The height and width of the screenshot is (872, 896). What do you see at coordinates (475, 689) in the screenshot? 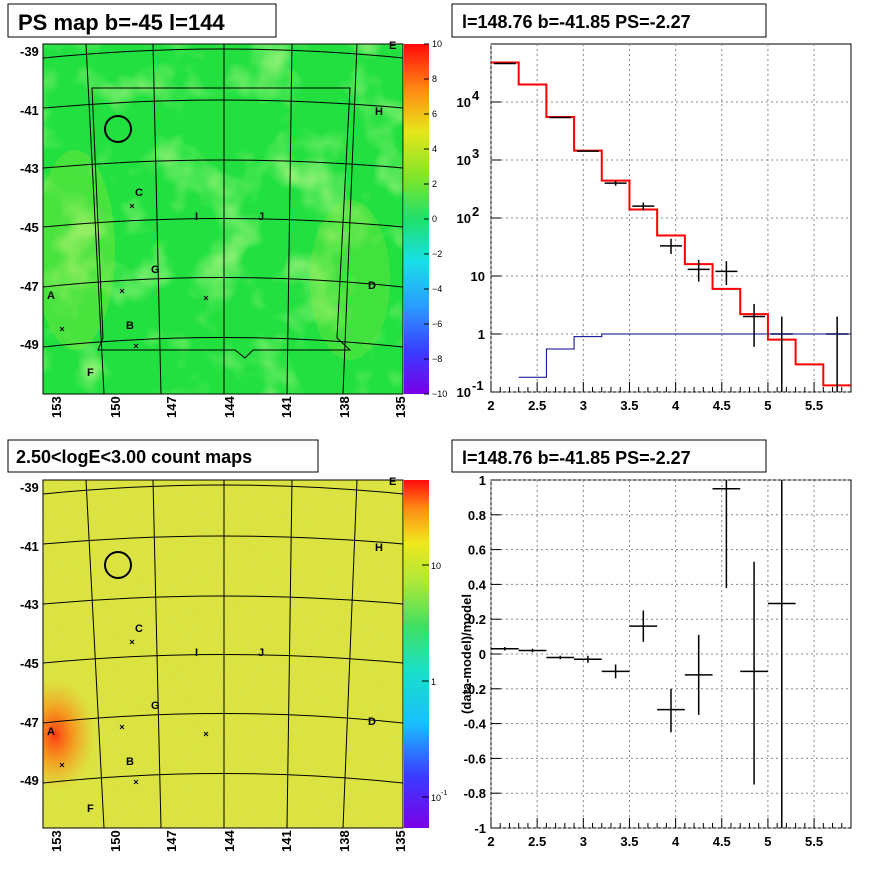
I see `residual-ytick-label: -0.2` at bounding box center [475, 689].